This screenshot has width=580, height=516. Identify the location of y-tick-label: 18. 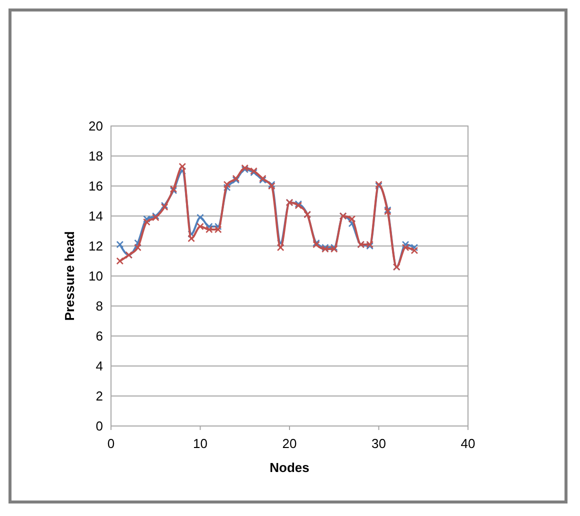
(95, 156).